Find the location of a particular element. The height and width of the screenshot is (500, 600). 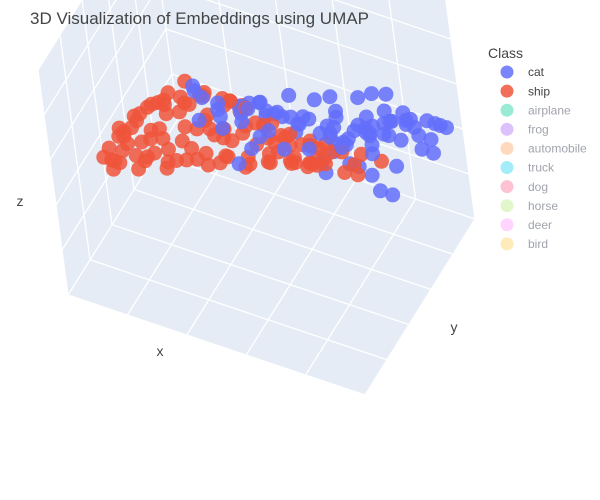

x-axis-label: x is located at coordinates (160, 351).